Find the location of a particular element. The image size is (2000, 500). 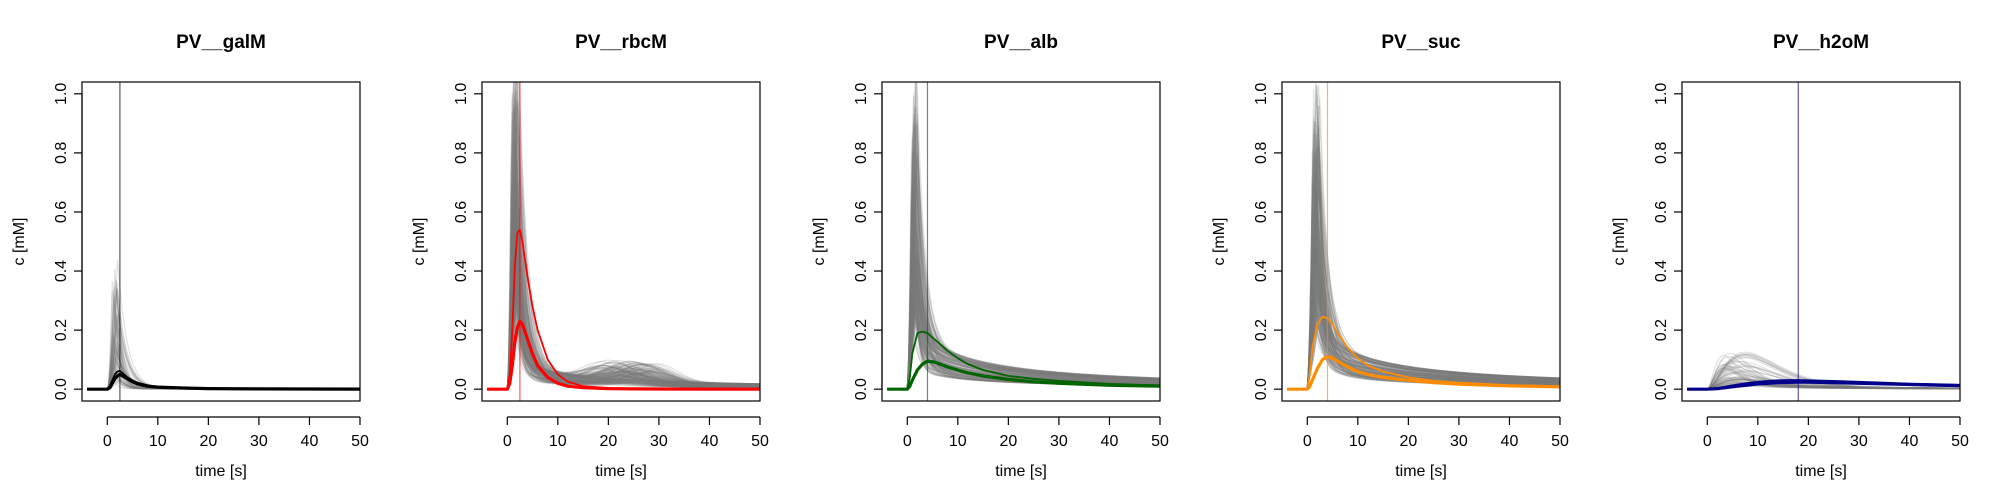

simulation-ensemble is located at coordinates (623, 236).